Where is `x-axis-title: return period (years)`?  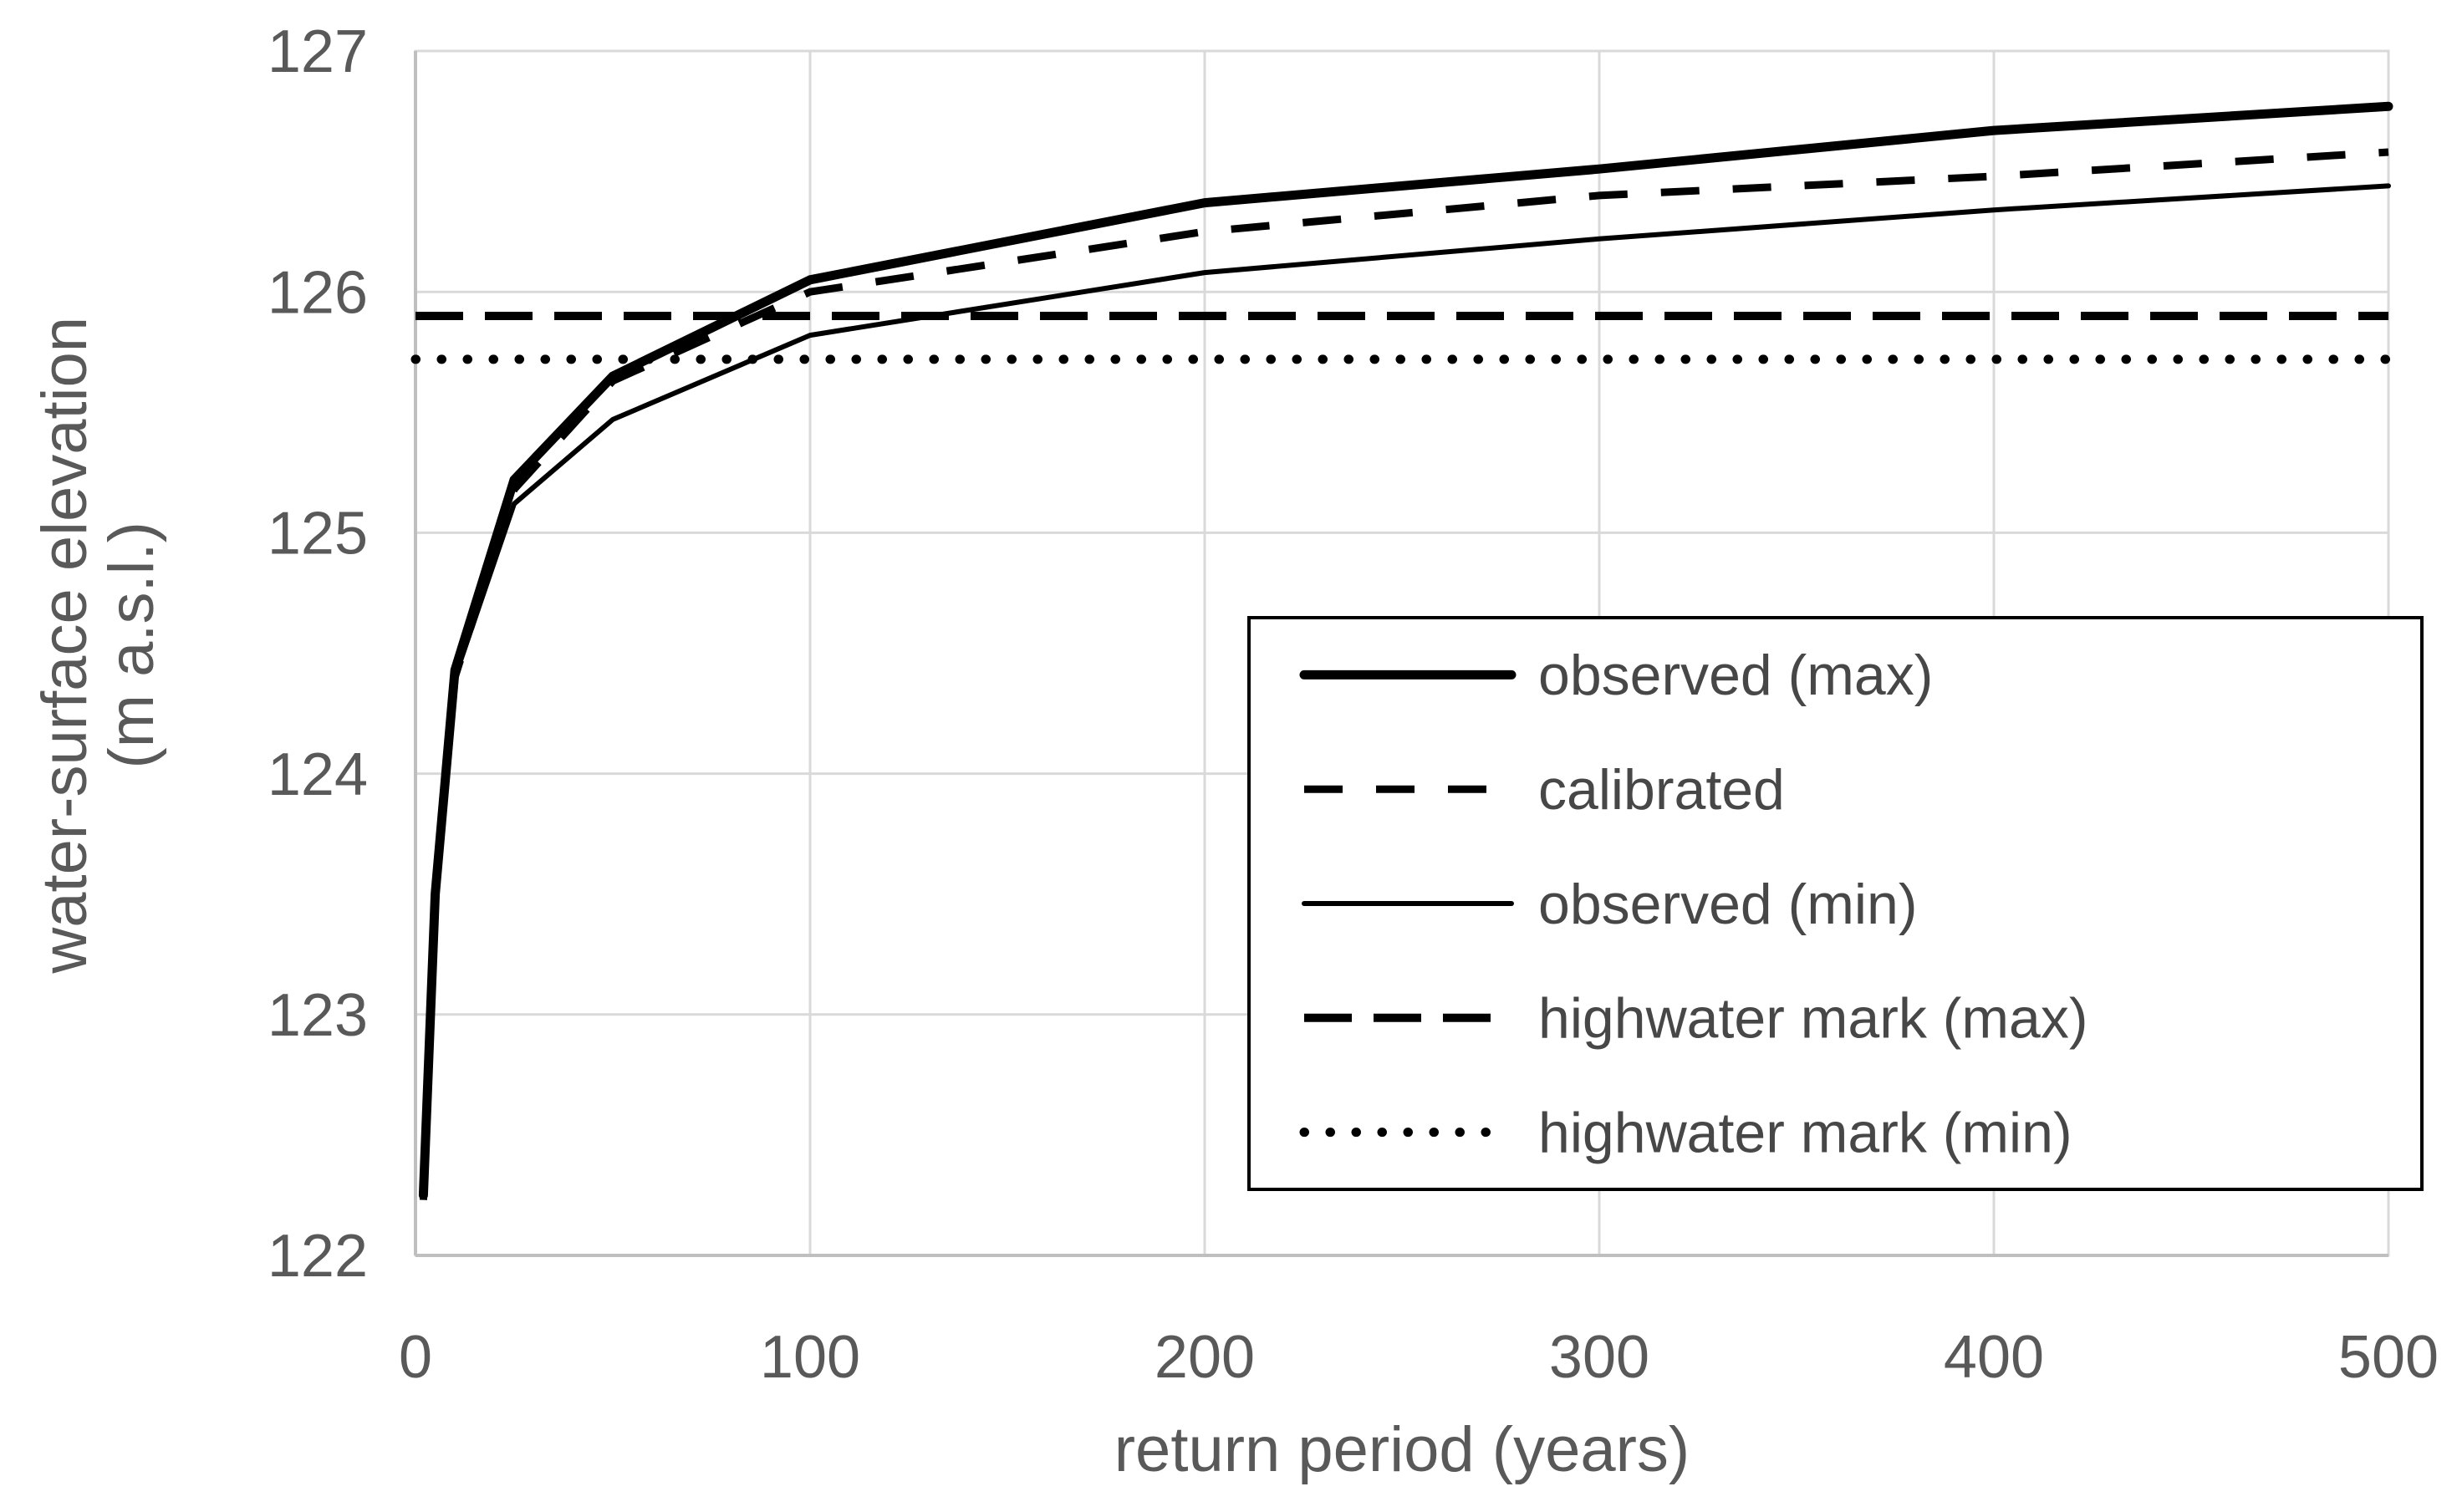
x-axis-title: return period (years) is located at coordinates (1402, 1449).